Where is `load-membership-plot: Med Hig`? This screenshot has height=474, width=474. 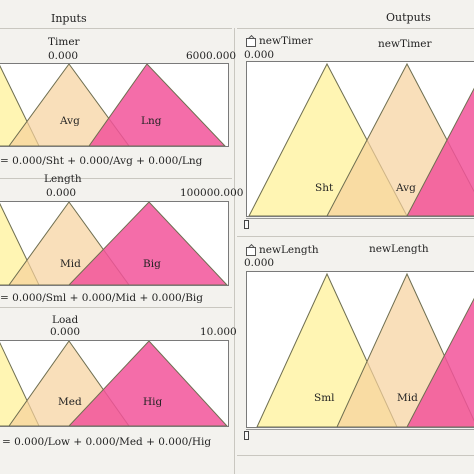 load-membership-plot: Med Hig is located at coordinates (114, 383).